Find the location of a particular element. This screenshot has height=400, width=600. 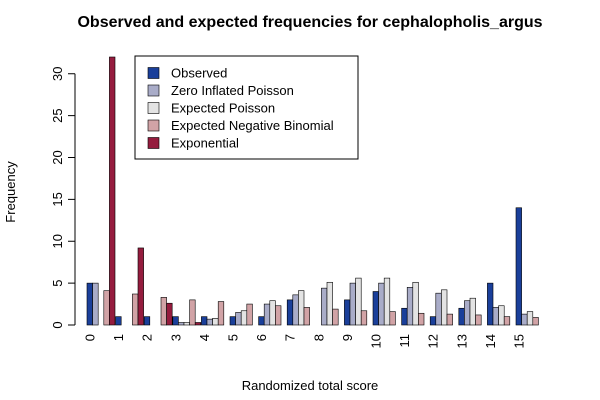

x-tick-label-13: 13 is located at coordinates (461, 341).